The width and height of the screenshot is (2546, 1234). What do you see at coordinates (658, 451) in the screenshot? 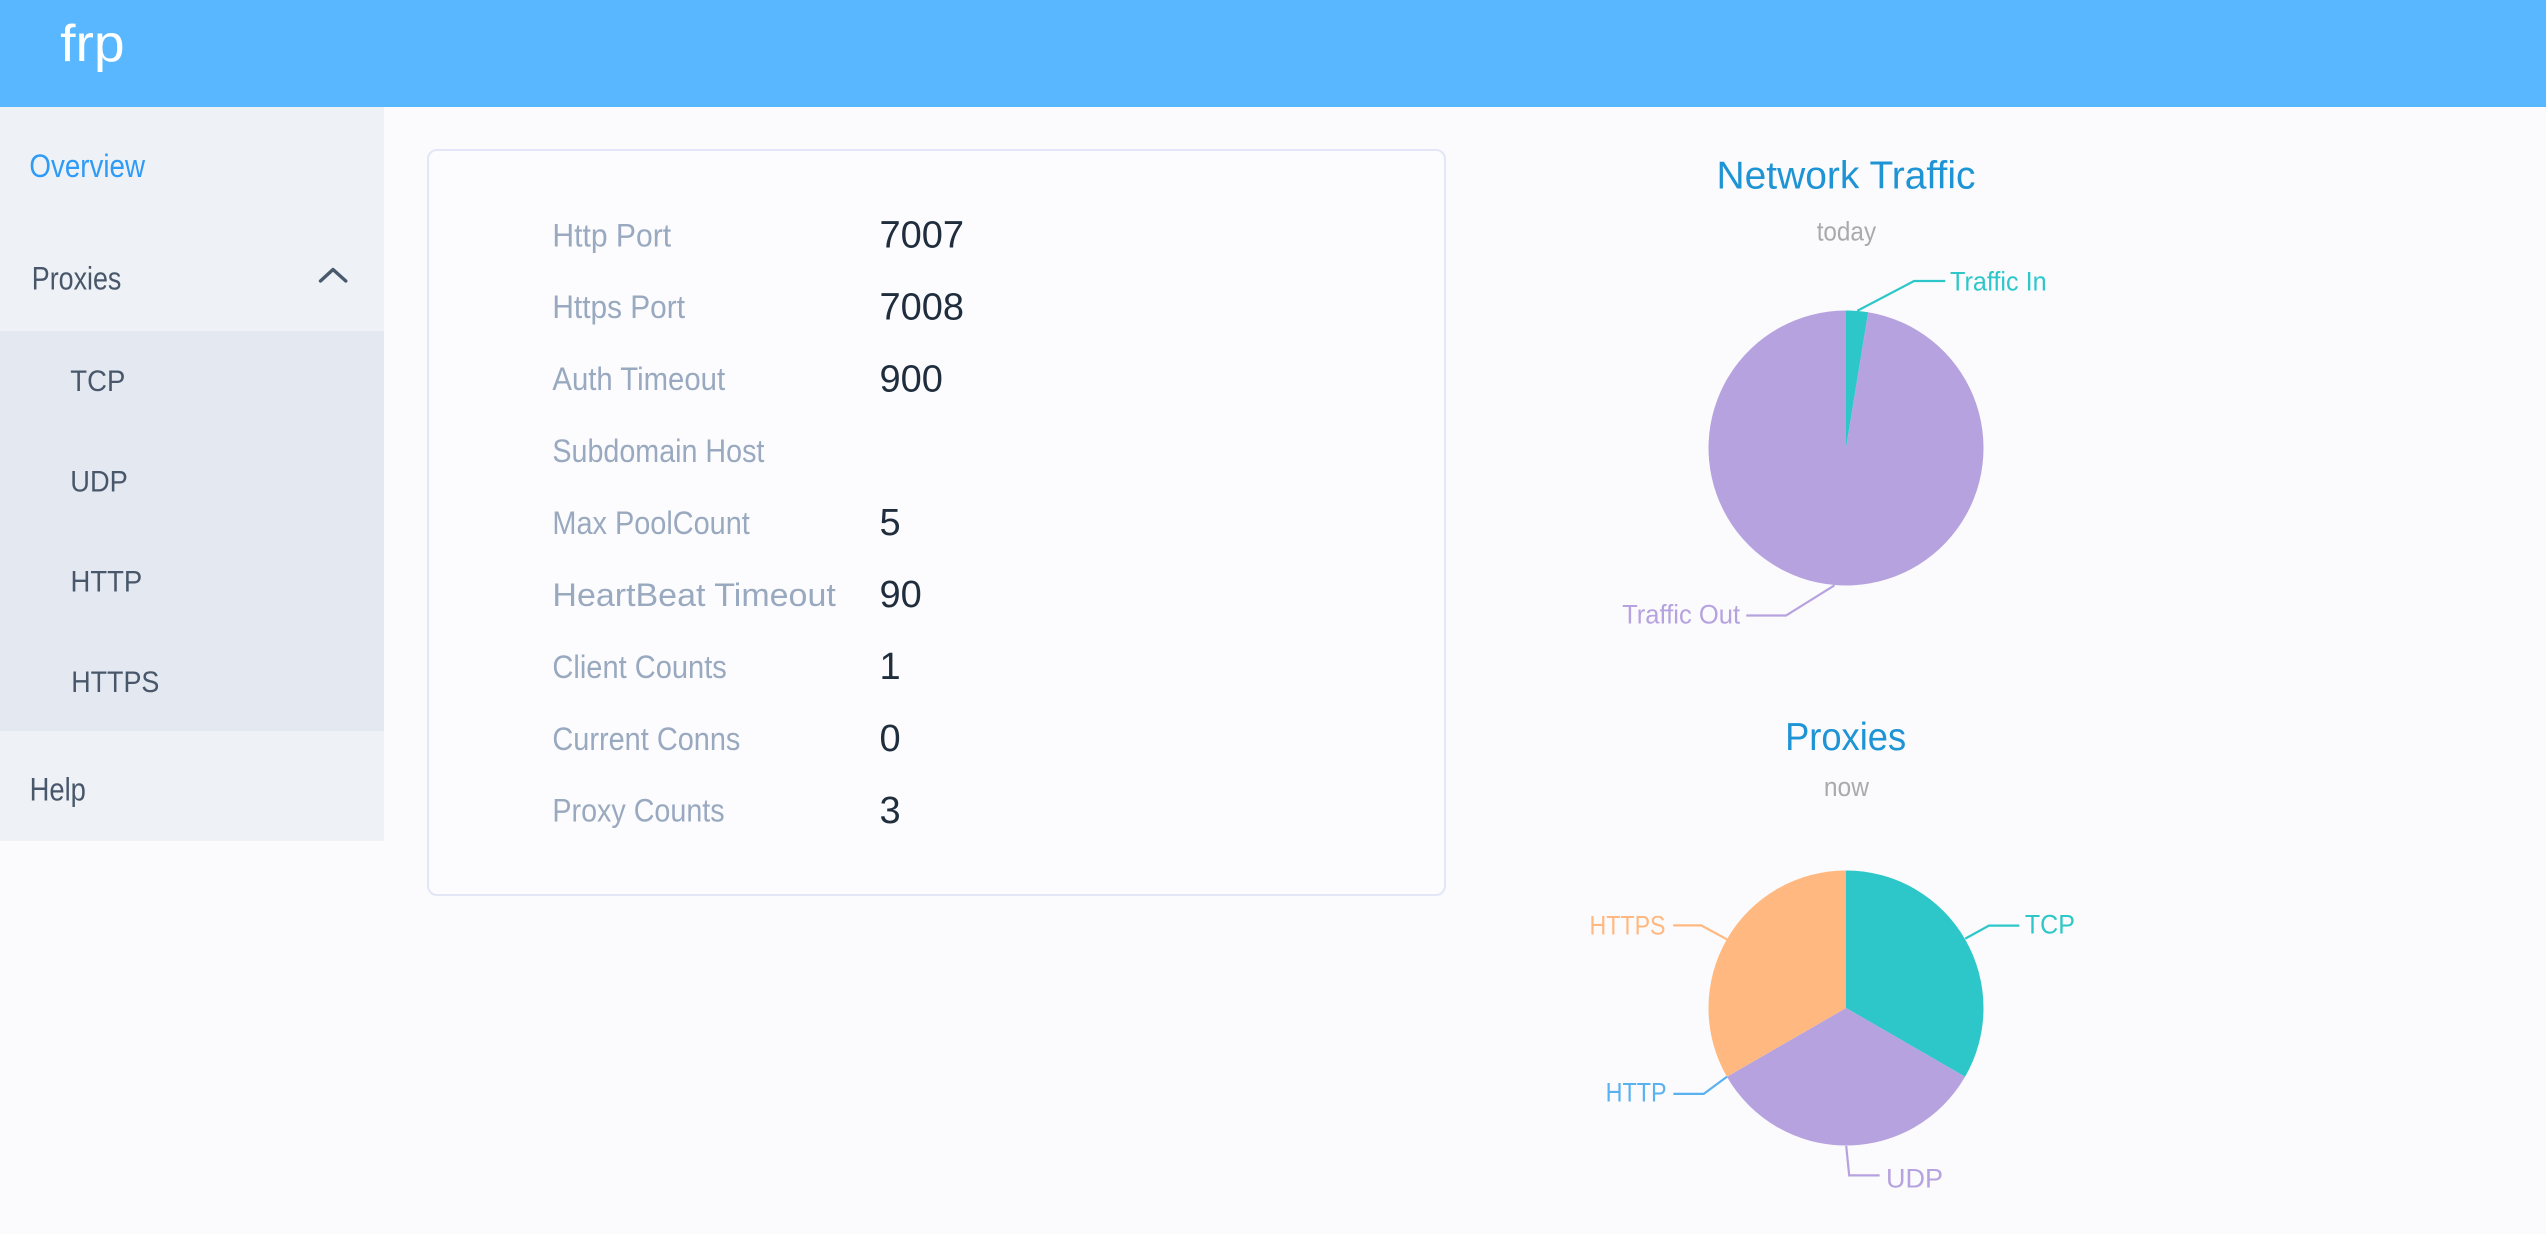
I see `svg-text: Subdomain Host` at bounding box center [658, 451].